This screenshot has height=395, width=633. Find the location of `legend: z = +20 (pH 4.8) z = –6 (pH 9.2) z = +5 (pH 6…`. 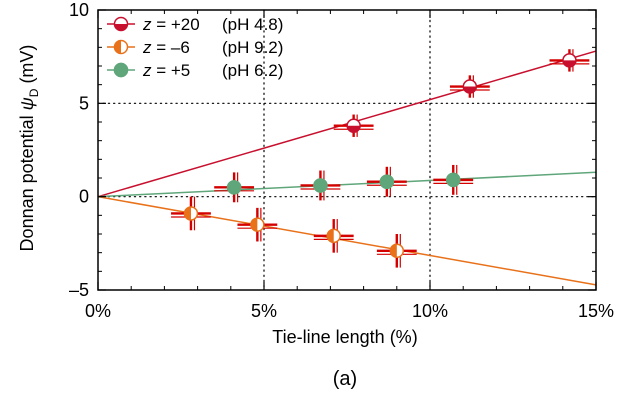

legend: z = +20 (pH 4.8) z = –6 (pH 9.2) z = +5 (pH 6… is located at coordinates (195, 47).